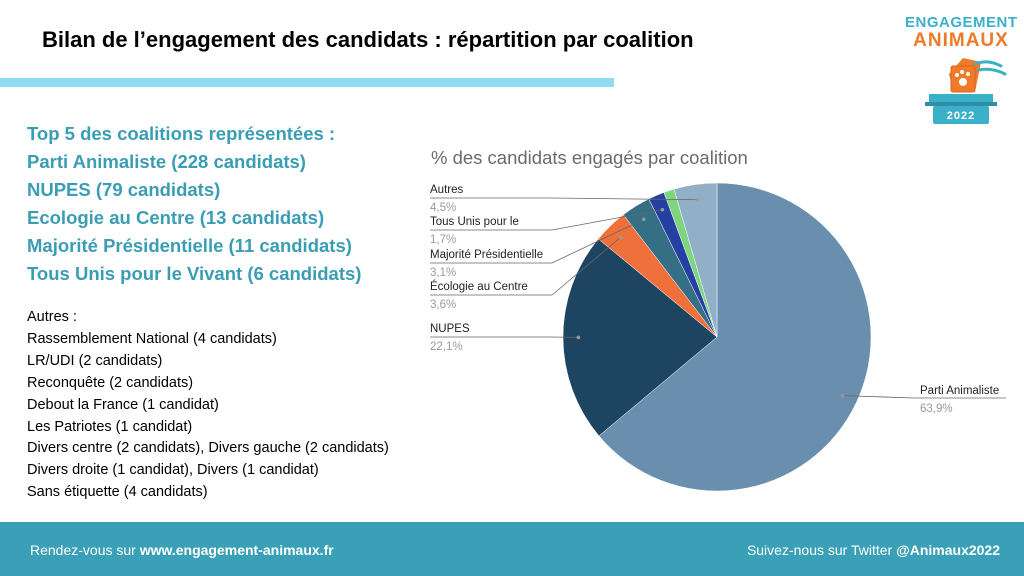 The image size is (1024, 576). What do you see at coordinates (52, 317) in the screenshot?
I see `others-heading: Autres :` at bounding box center [52, 317].